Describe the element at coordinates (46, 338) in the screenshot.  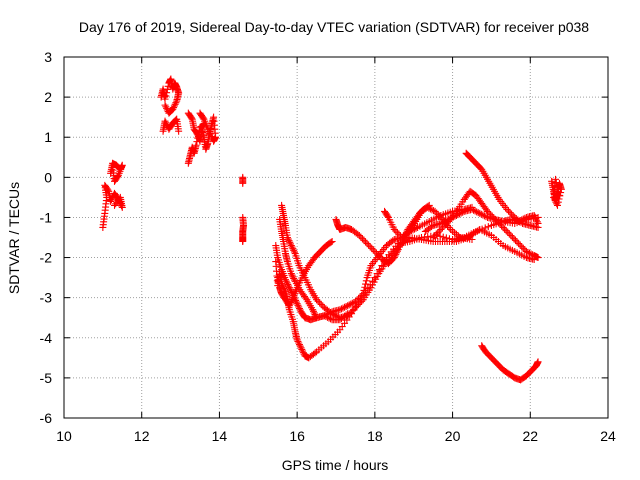
I see `y-tick-label: -4` at that location.